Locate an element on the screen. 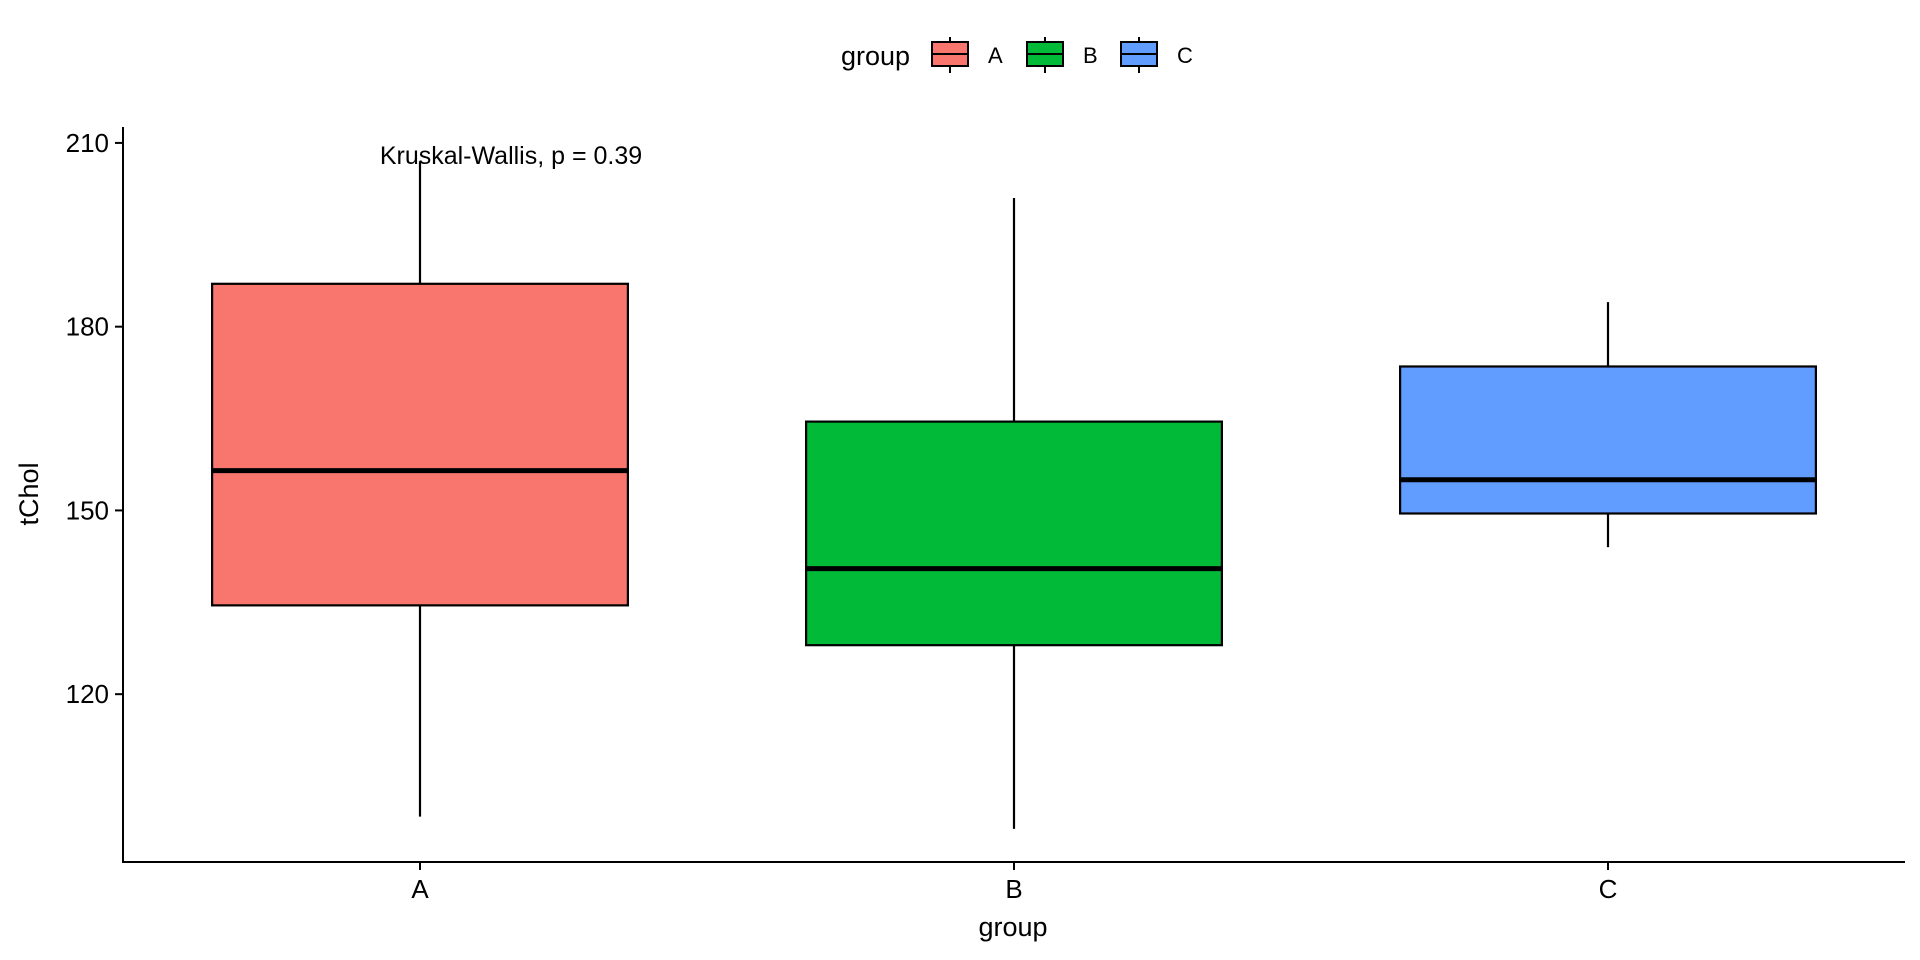  y-tick-label-180: 180 is located at coordinates (87, 327).